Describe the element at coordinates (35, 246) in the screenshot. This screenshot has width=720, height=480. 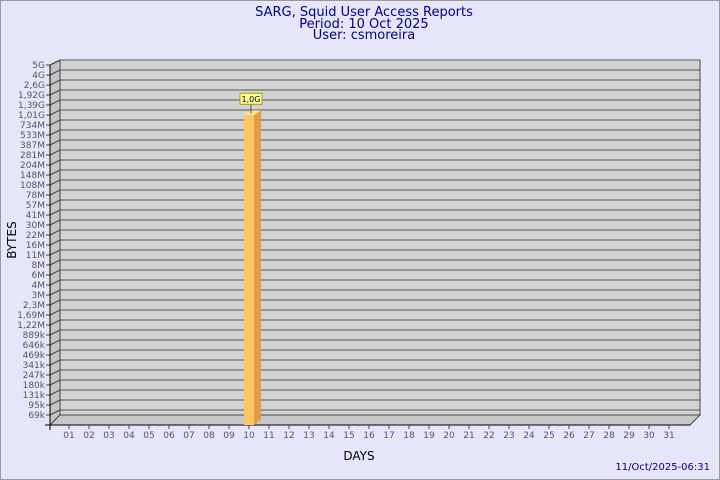
I see `y-tick-label: 16M` at that location.